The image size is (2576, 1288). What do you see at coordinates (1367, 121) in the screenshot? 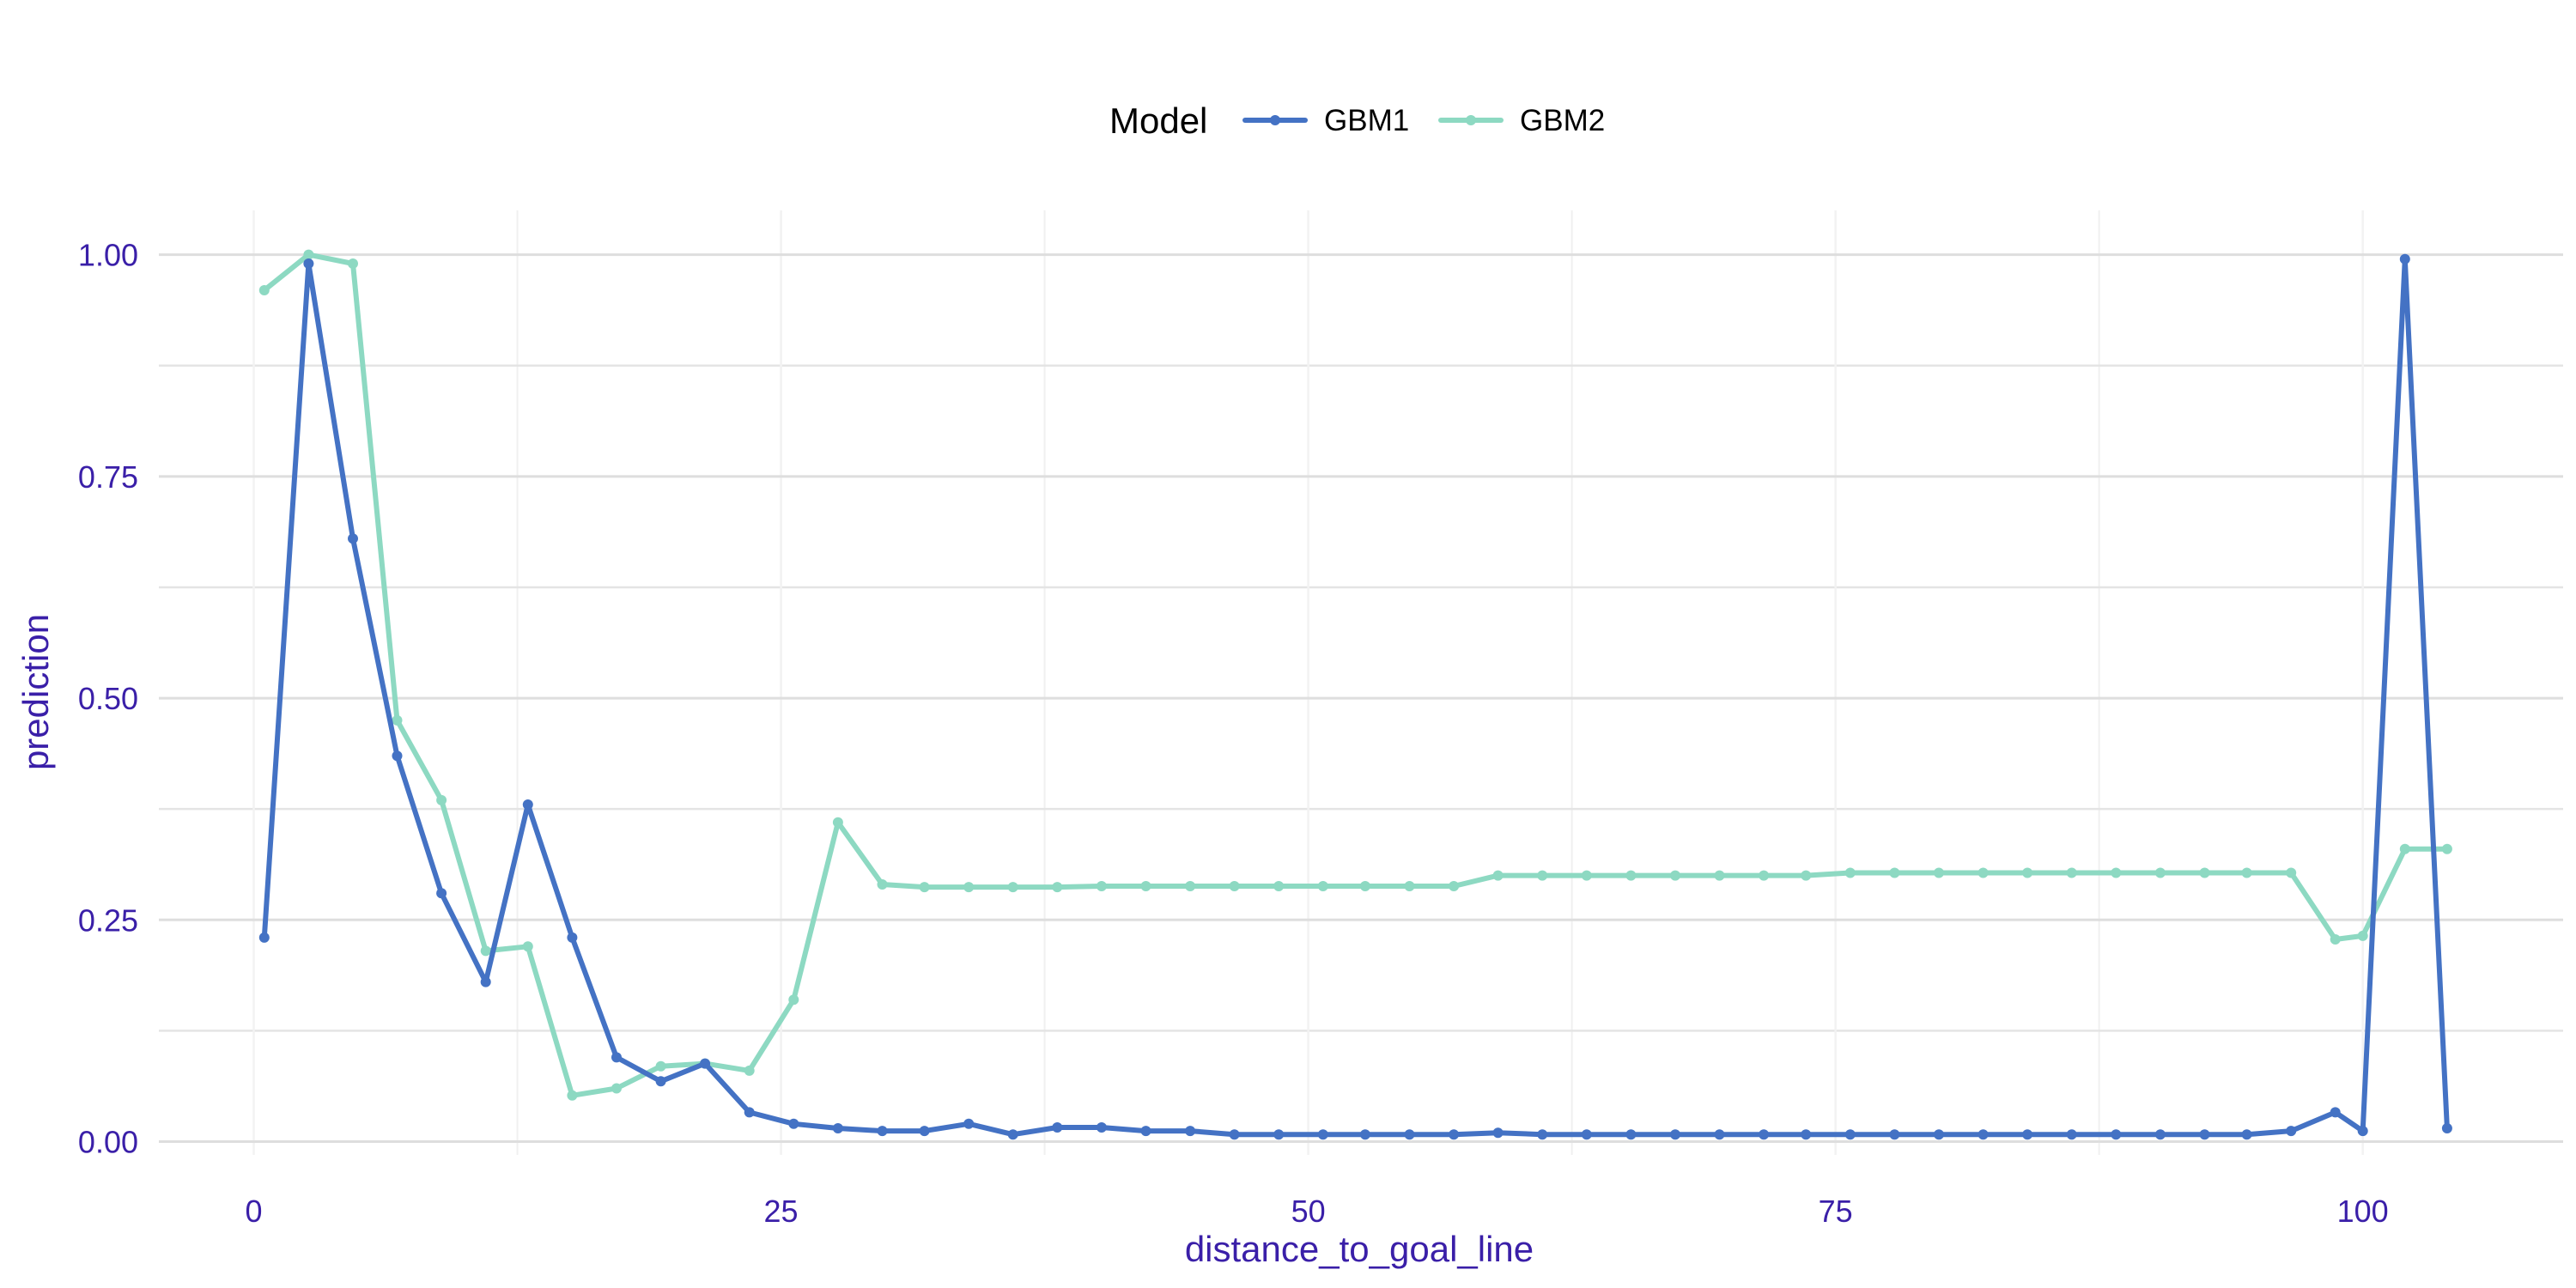
I see `legend-label-gbm1: GBM1` at bounding box center [1367, 121].